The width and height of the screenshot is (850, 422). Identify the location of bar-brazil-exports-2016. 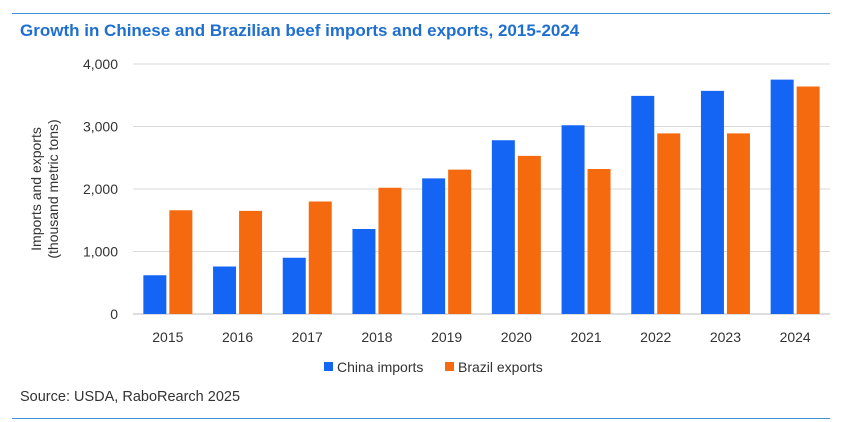
(251, 262).